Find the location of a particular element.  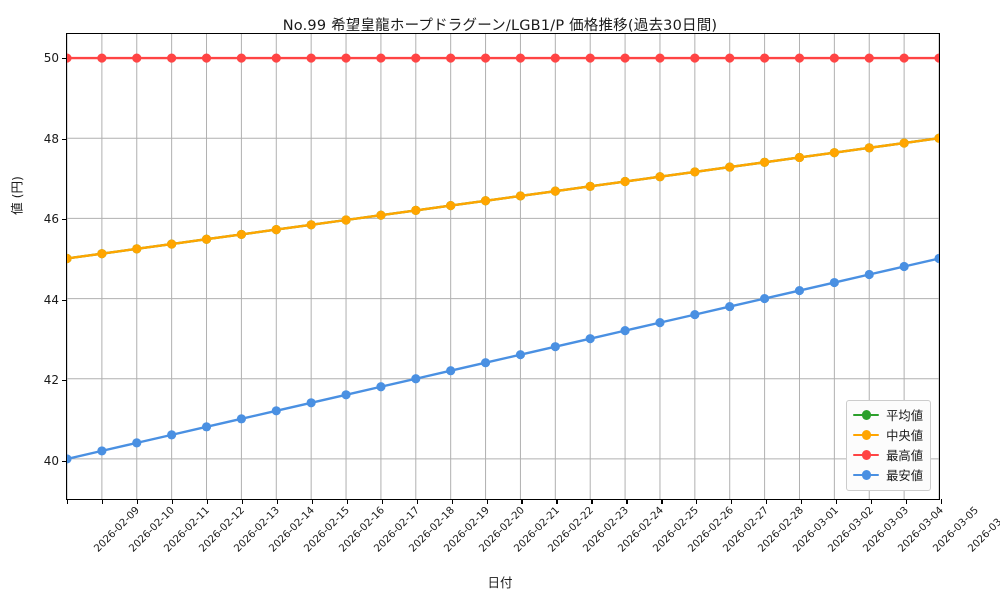

legend-swatch-max-icon is located at coordinates (866, 455).